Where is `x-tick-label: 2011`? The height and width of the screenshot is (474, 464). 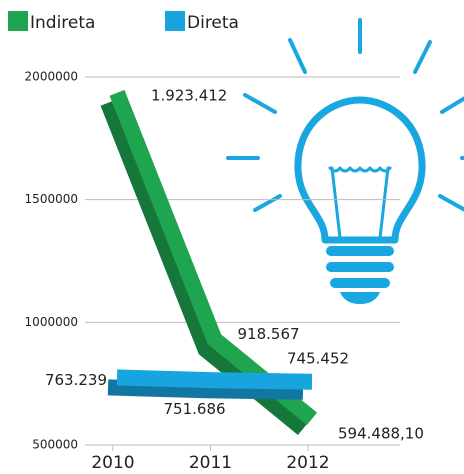 x-tick-label: 2011 is located at coordinates (210, 463).